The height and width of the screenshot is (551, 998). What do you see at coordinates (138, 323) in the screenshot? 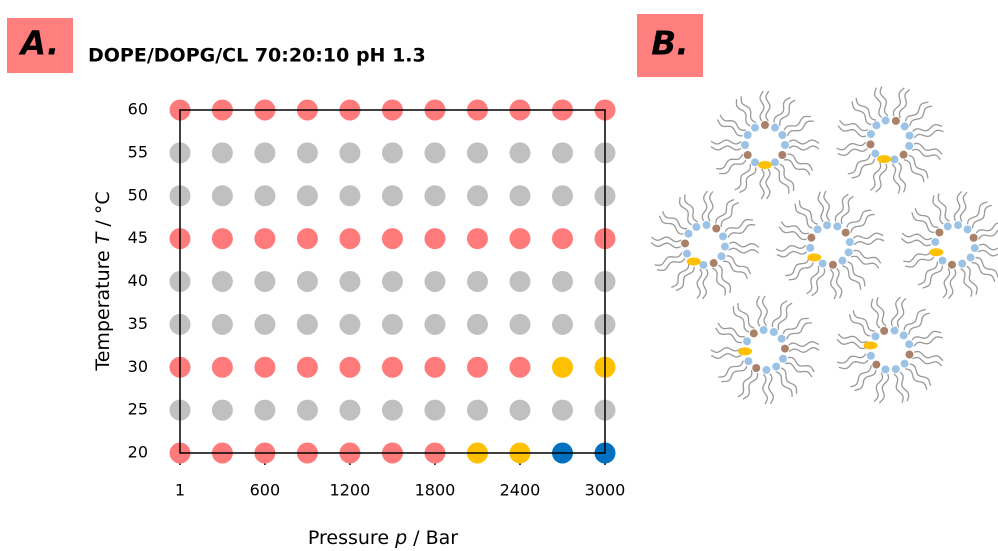
I see `y-tick-label: 35` at bounding box center [138, 323].